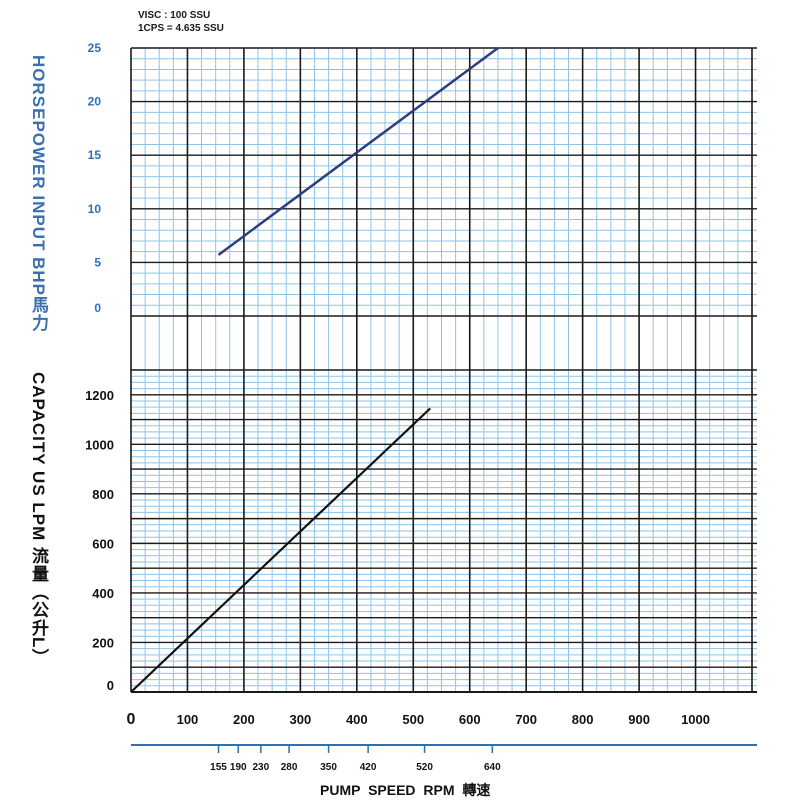 The width and height of the screenshot is (800, 811). Describe the element at coordinates (238, 767) in the screenshot. I see `pump-speed-tick-label: 190` at that location.